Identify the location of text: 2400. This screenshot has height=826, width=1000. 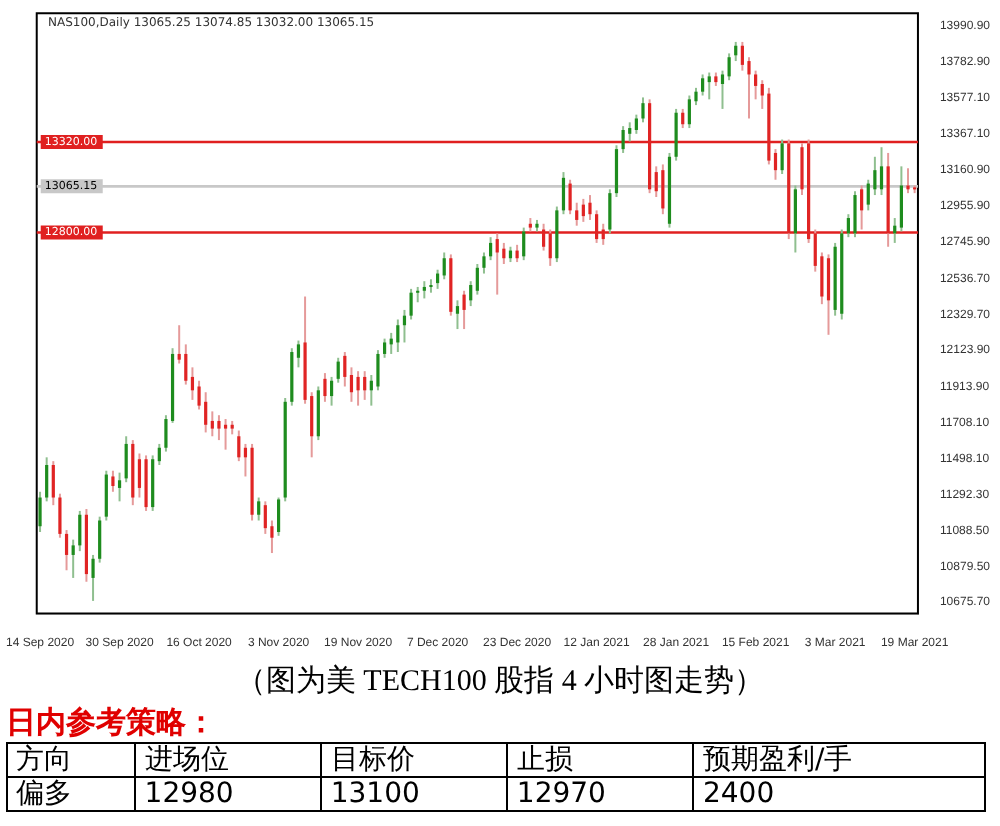
(839, 794).